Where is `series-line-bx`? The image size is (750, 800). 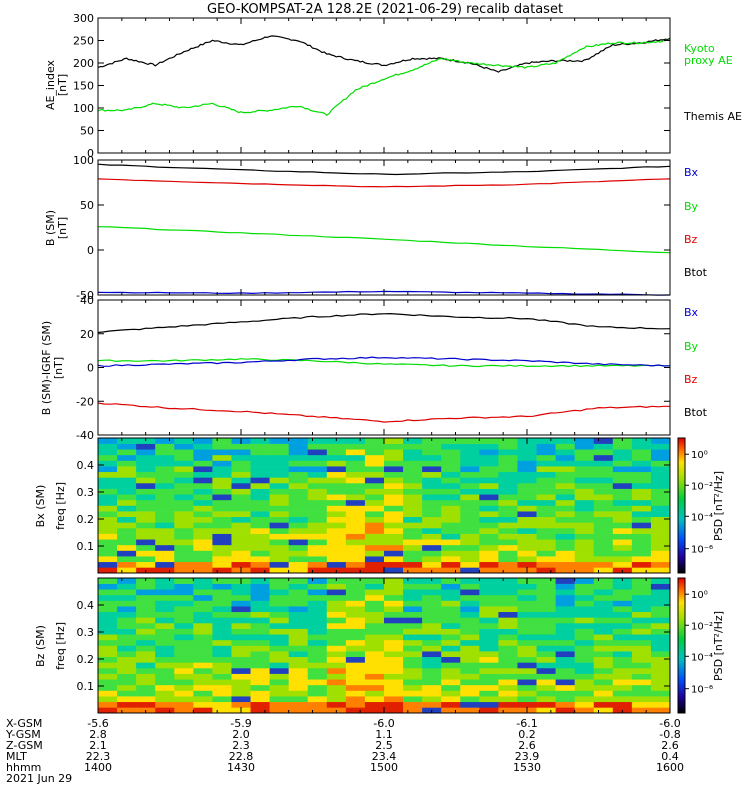
series-line-bx is located at coordinates (384, 361).